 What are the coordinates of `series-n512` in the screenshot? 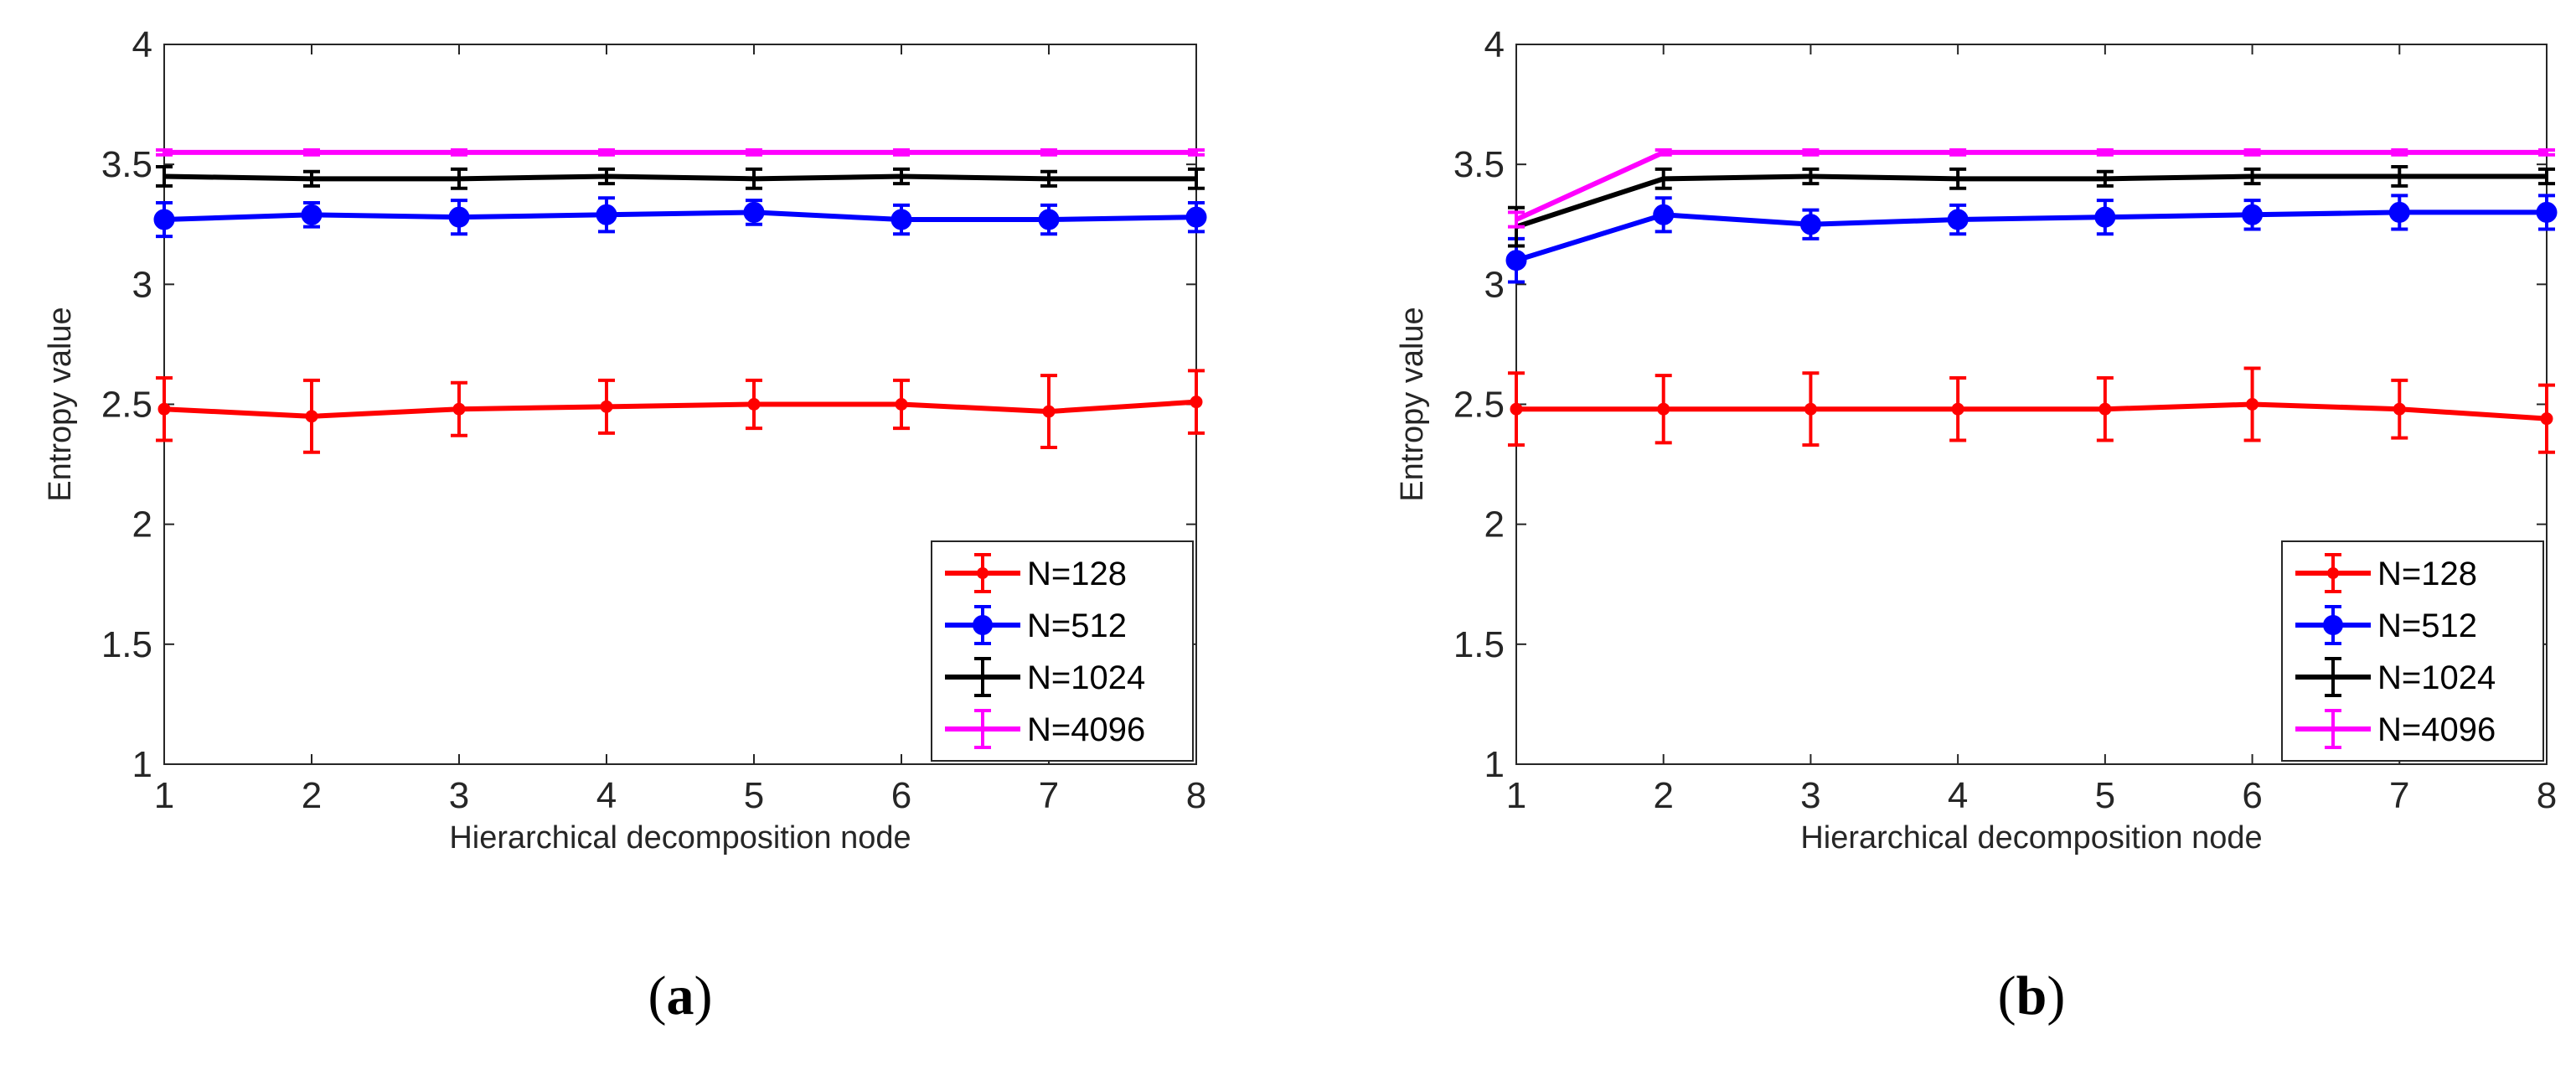 It's located at (680, 217).